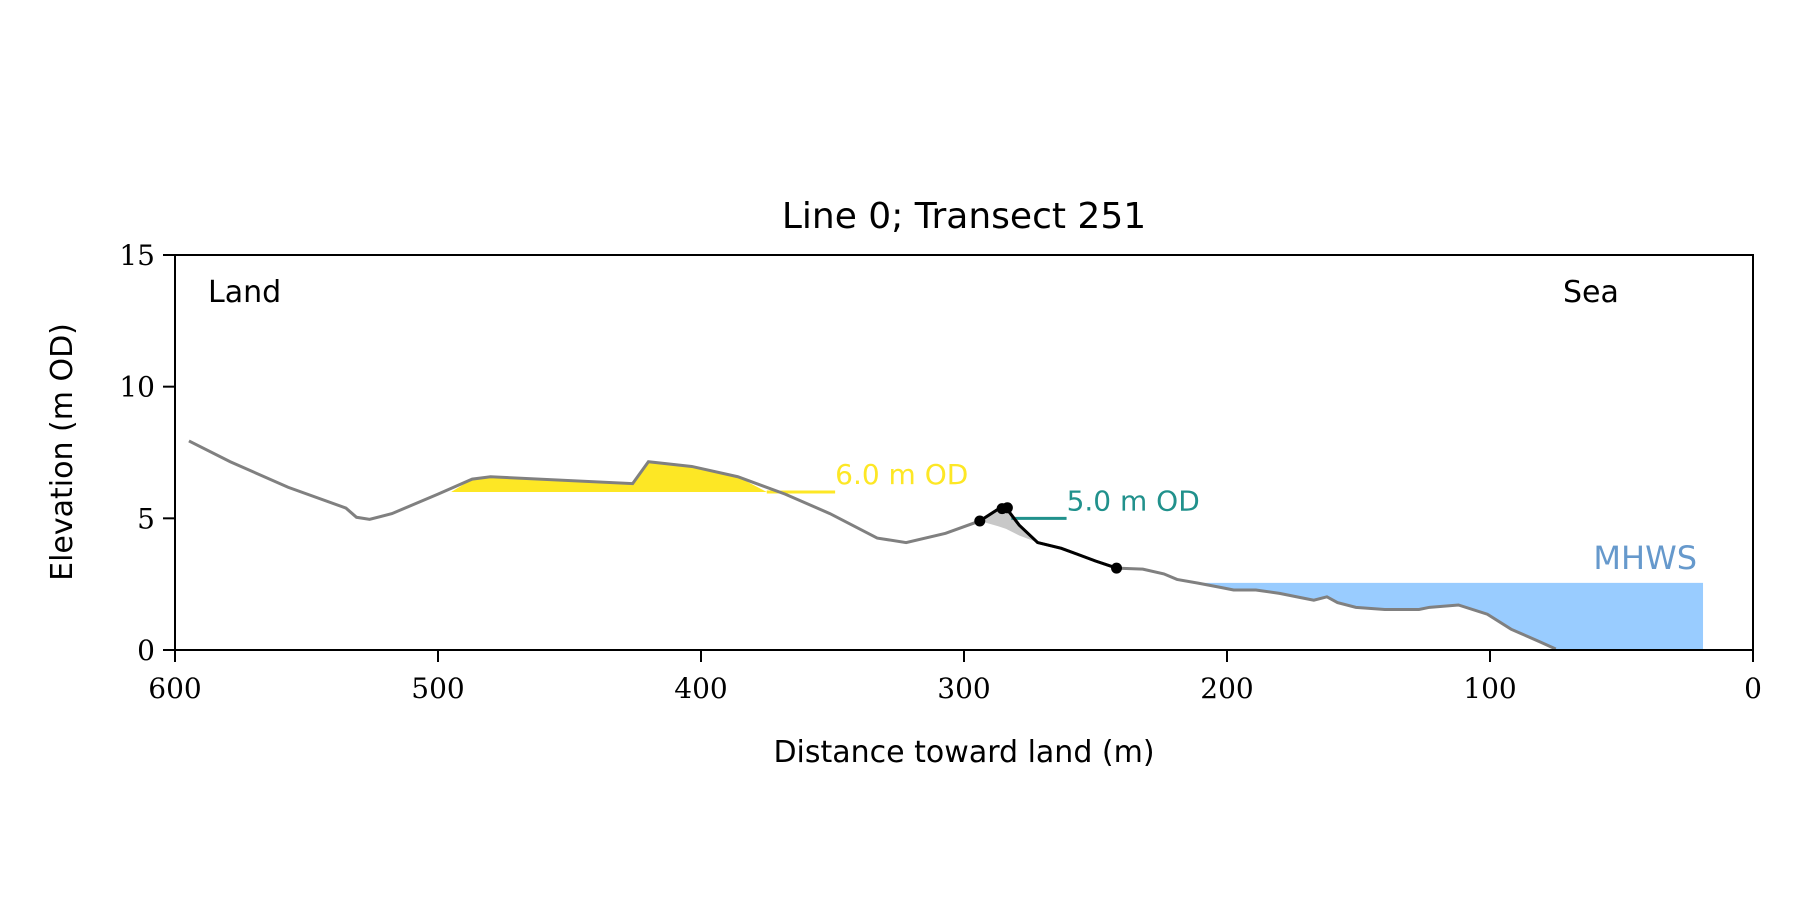  Describe the element at coordinates (1645, 558) in the screenshot. I see `mhws-label: MHWS` at that location.